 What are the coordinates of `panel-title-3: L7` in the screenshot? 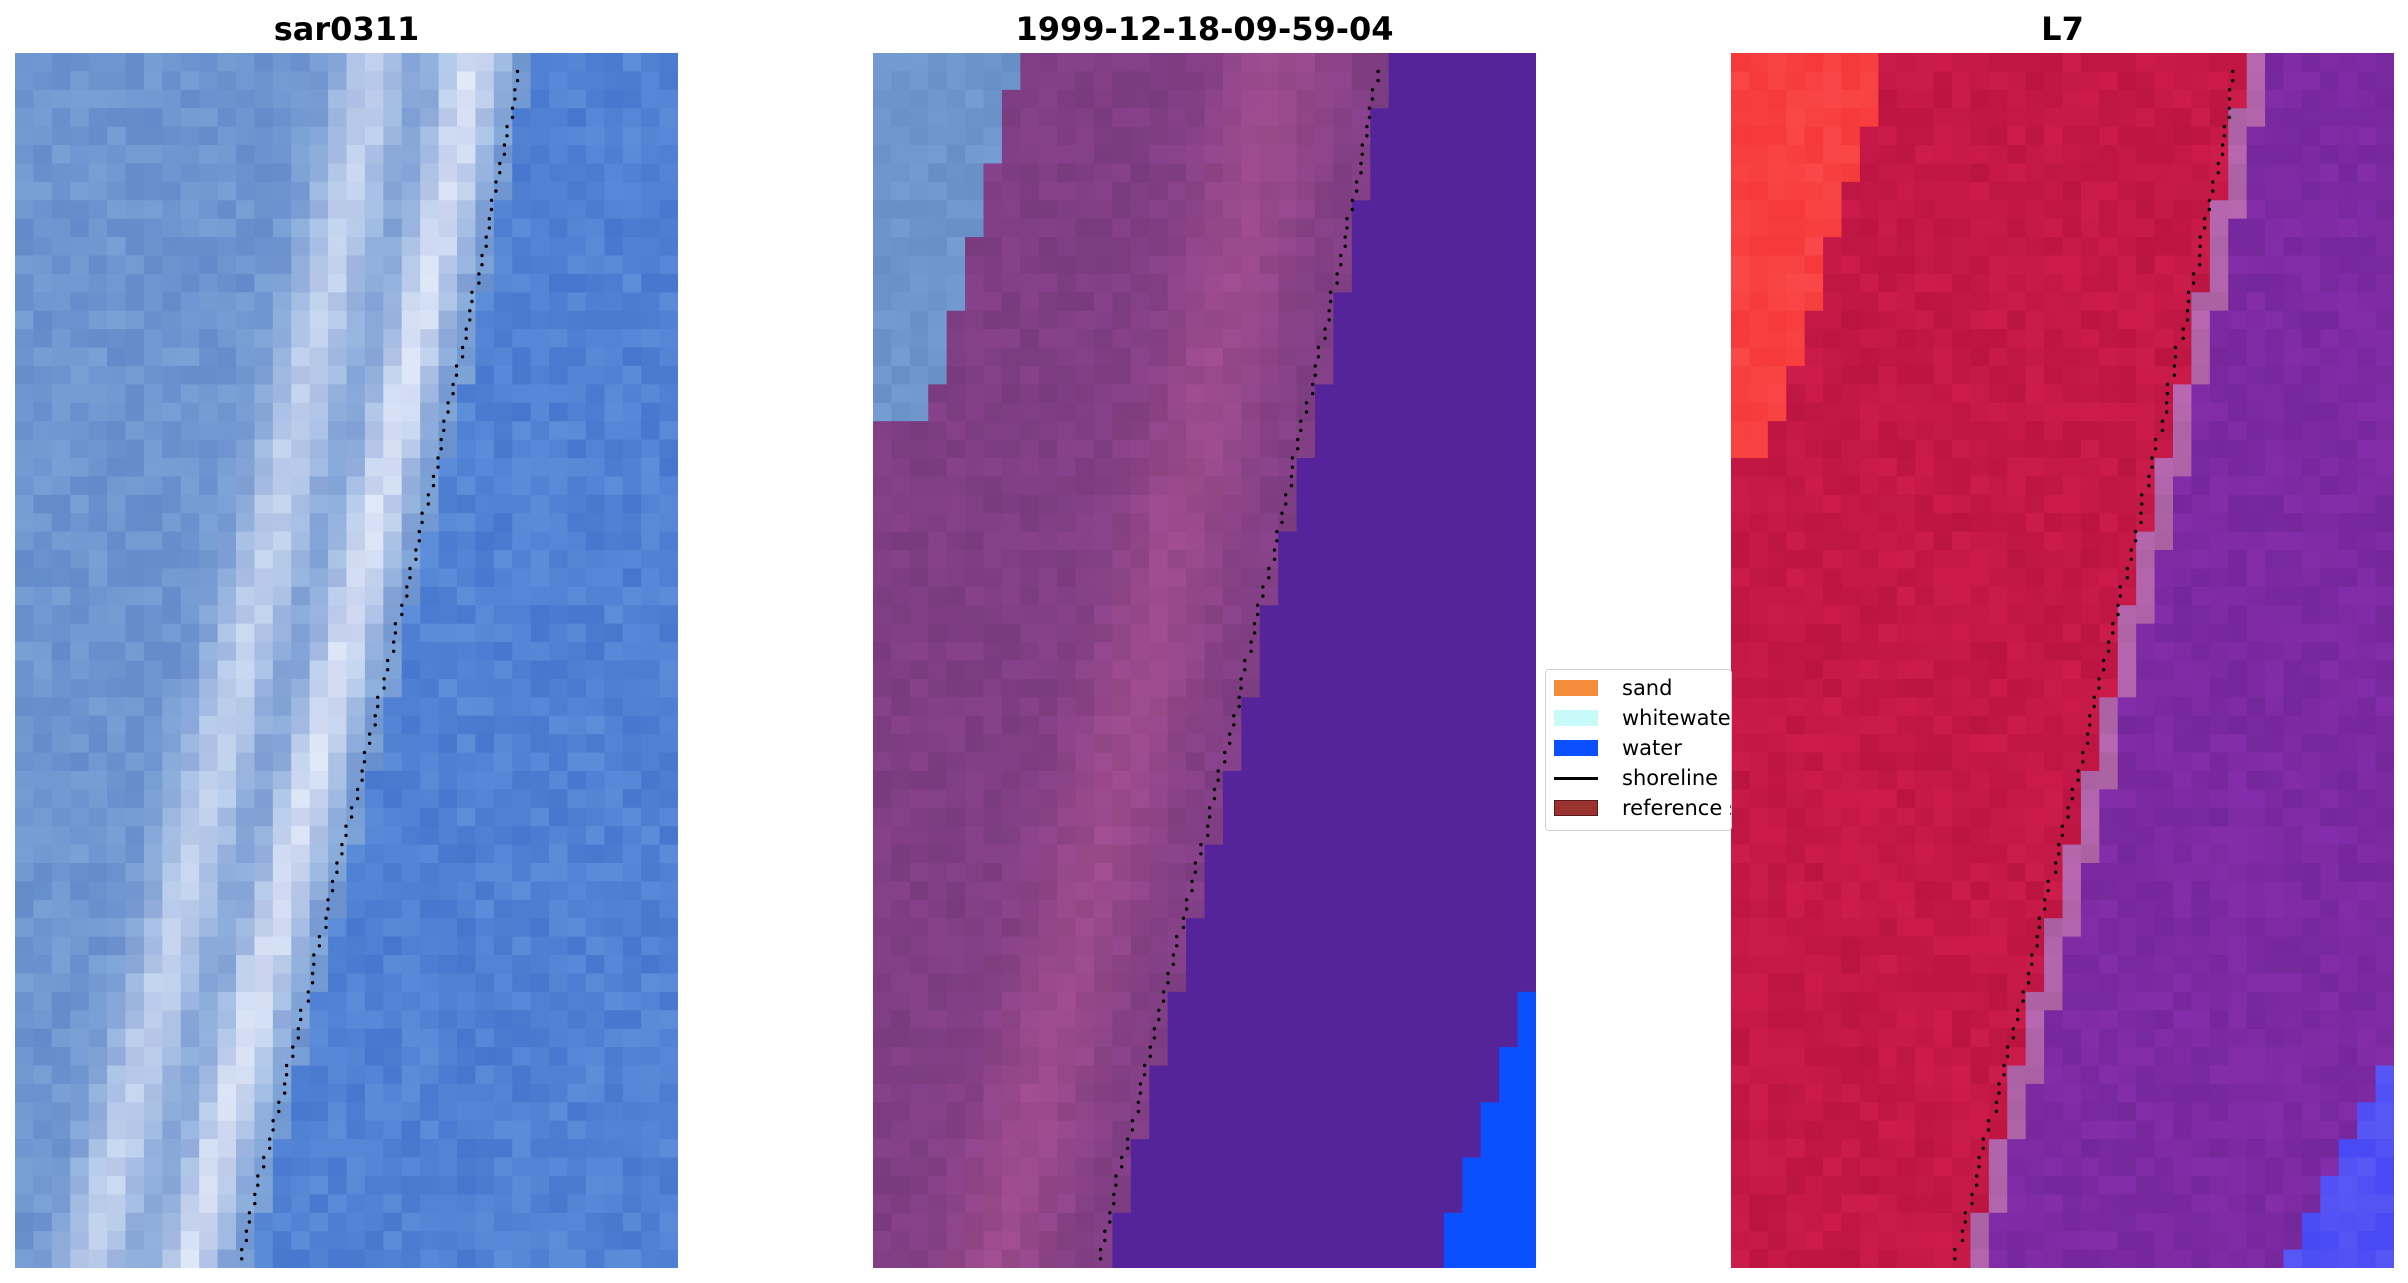 It's located at (2062, 29).